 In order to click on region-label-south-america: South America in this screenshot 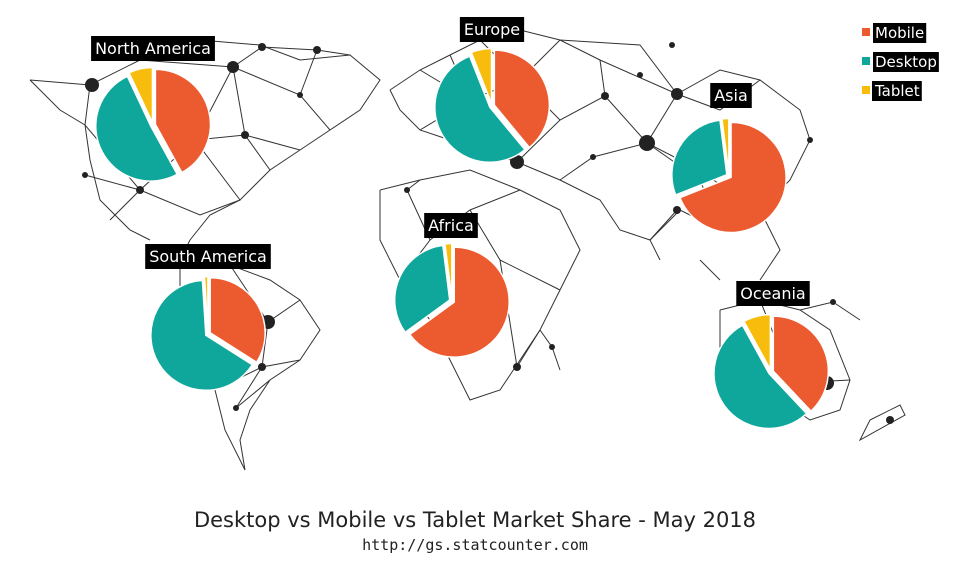, I will do `click(208, 256)`.